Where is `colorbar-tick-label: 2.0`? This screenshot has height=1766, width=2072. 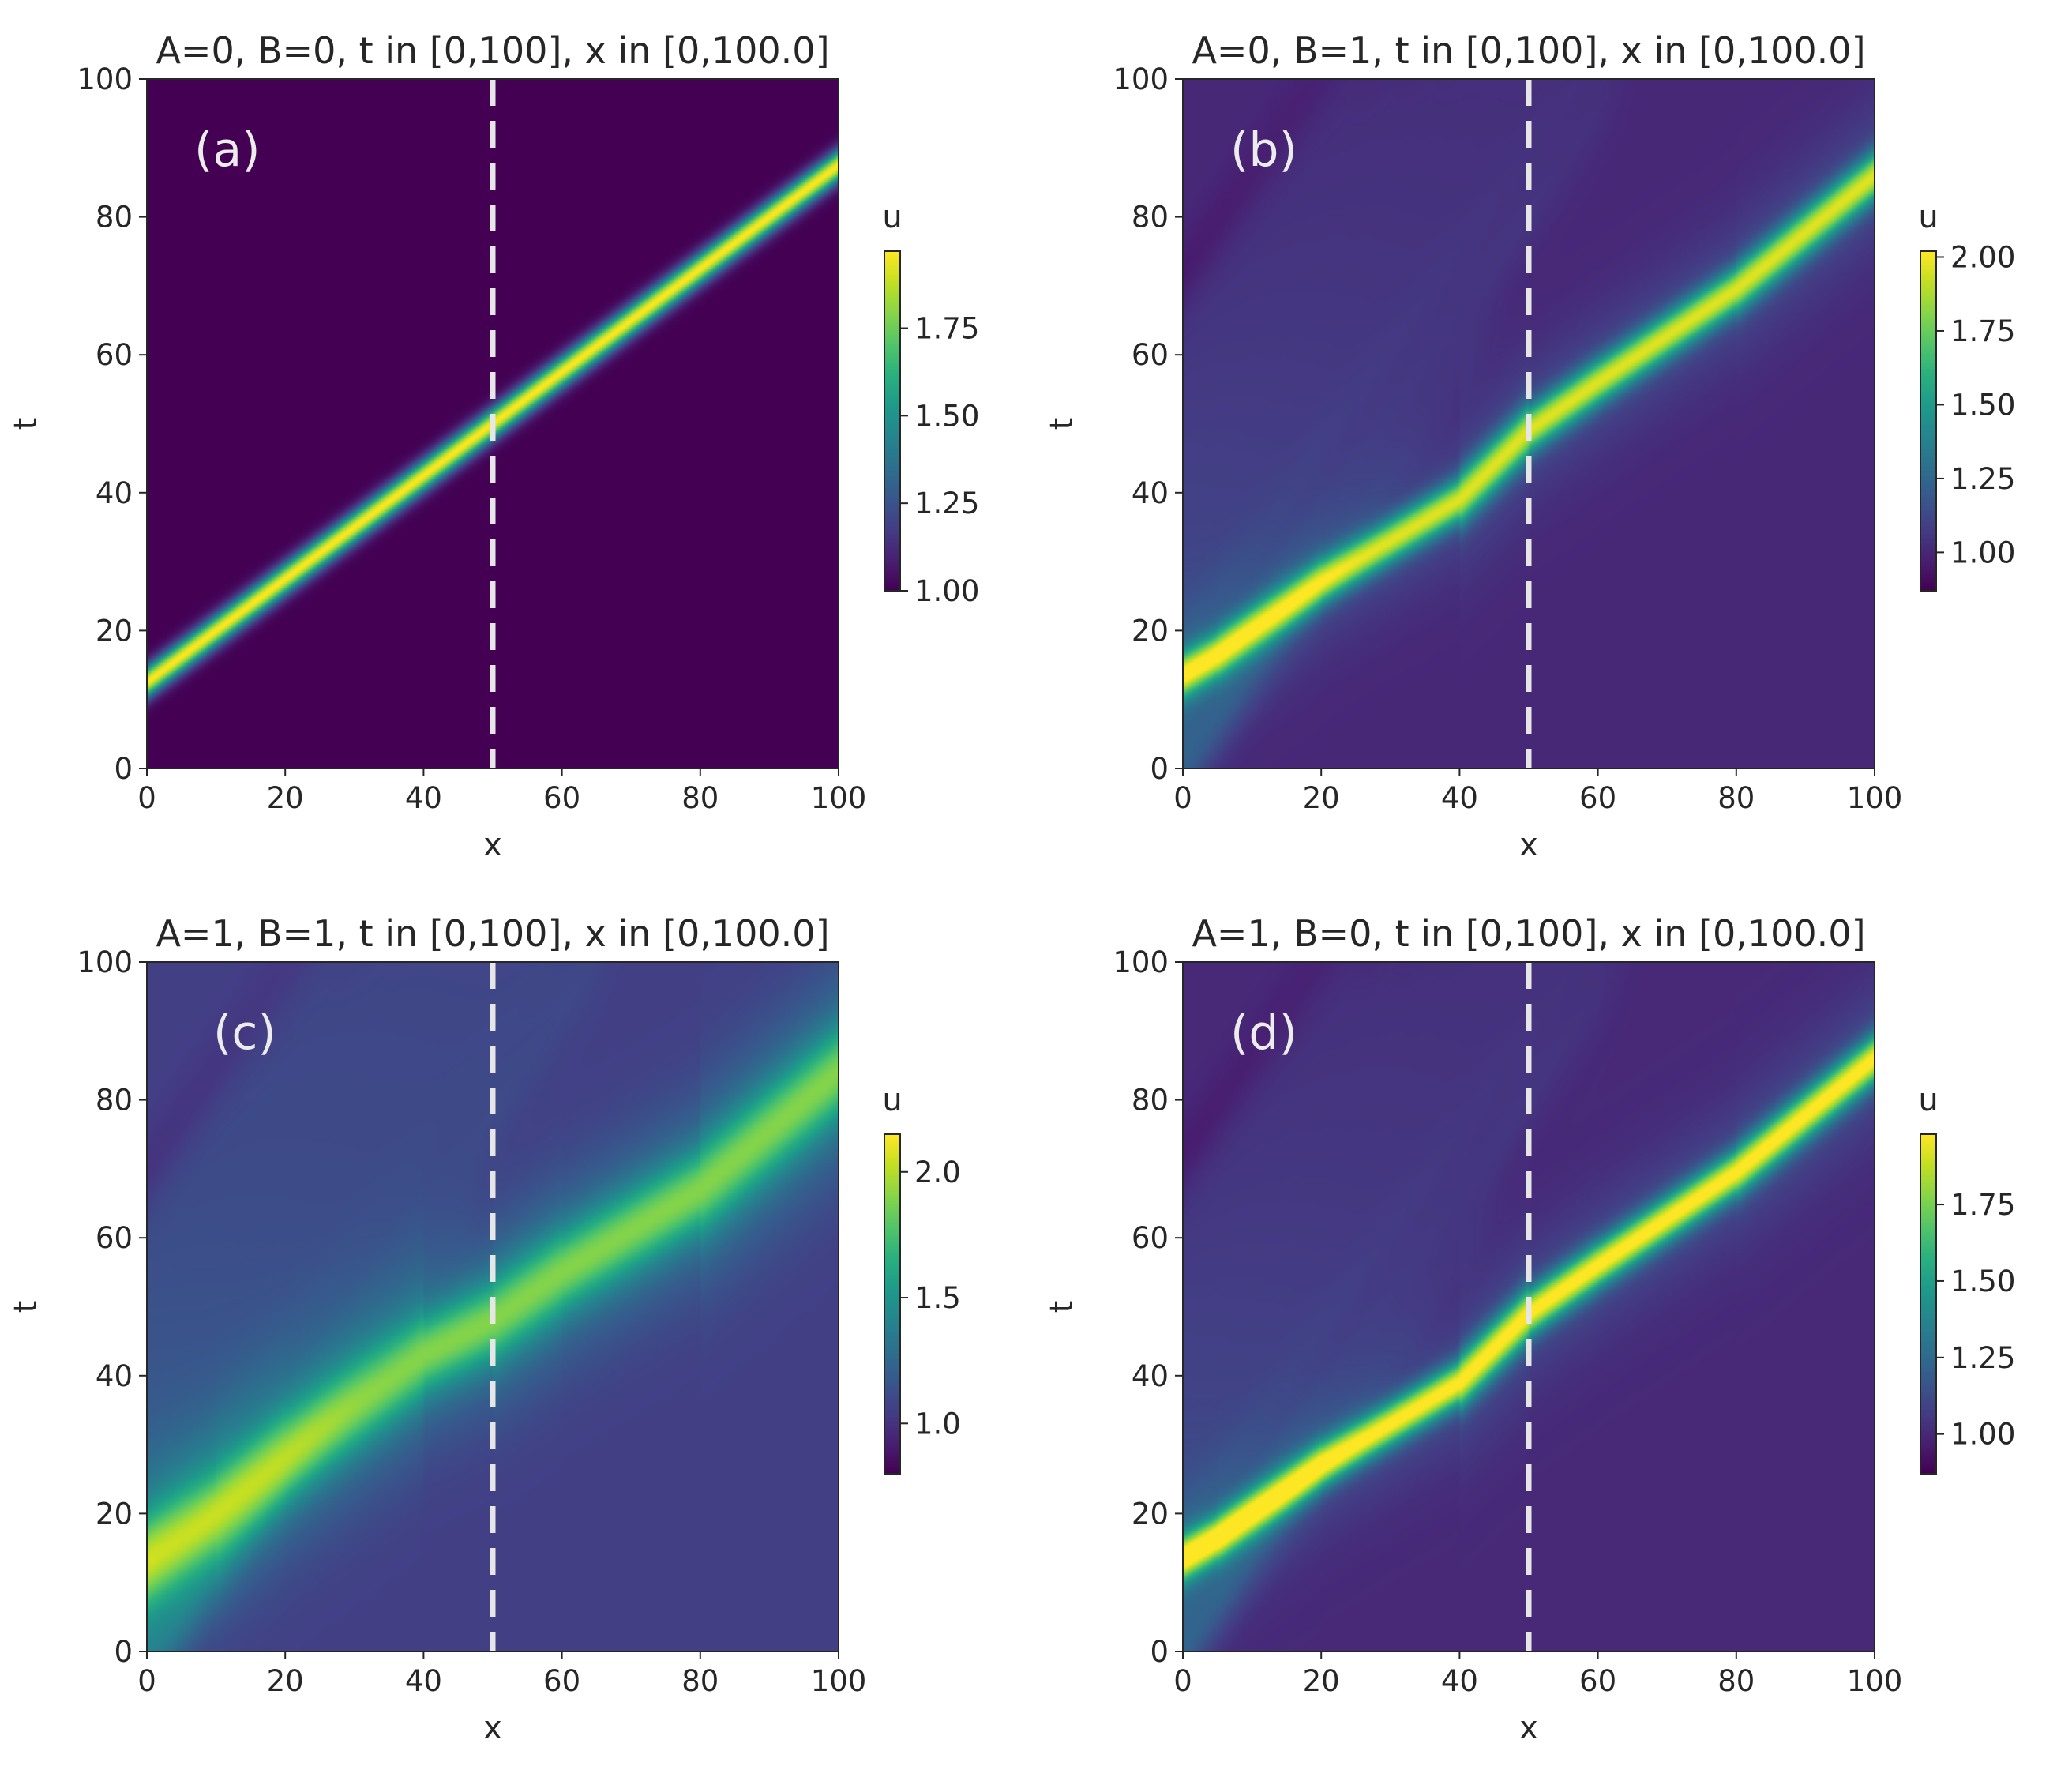
colorbar-tick-label: 2.0 is located at coordinates (937, 1172).